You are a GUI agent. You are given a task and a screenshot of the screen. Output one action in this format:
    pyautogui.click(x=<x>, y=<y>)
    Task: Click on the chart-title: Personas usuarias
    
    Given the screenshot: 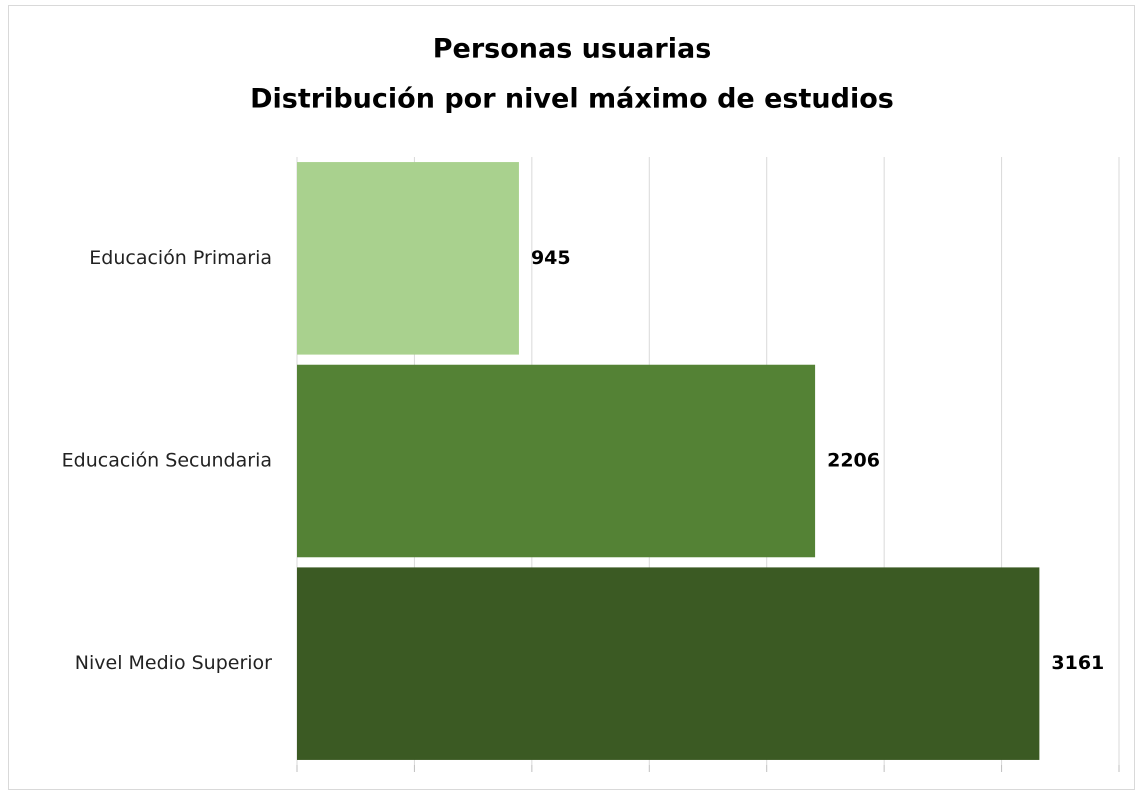 What is the action you would take?
    pyautogui.click(x=572, y=49)
    